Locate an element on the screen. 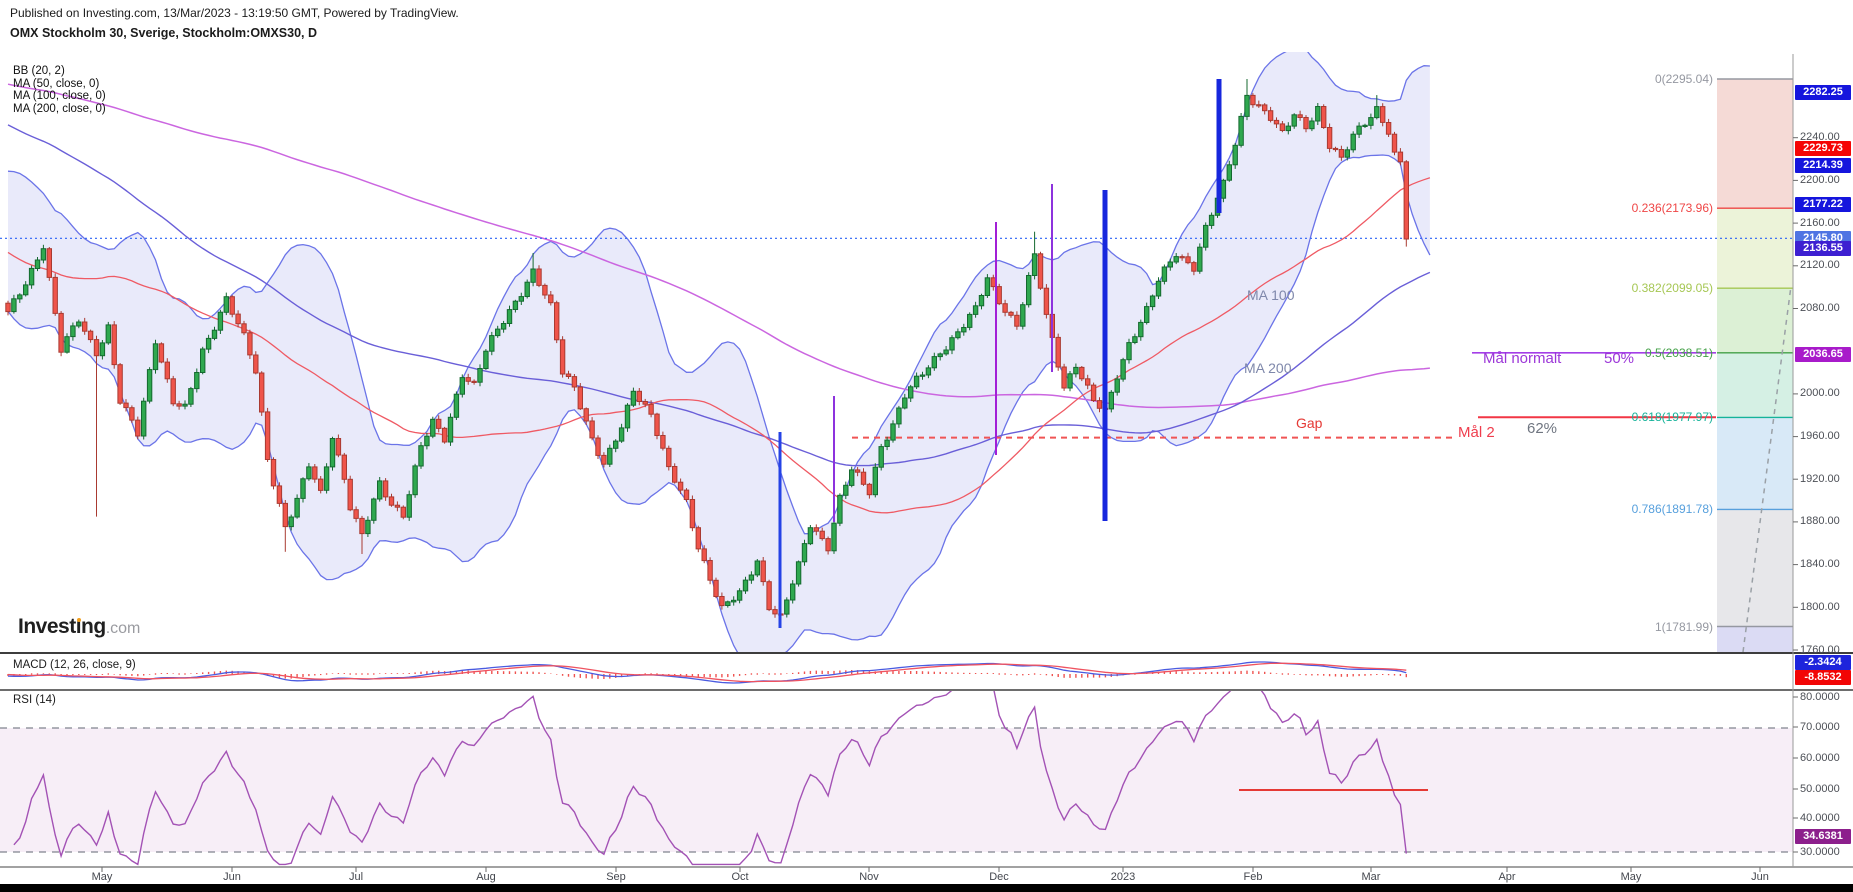 This screenshot has height=892, width=1853. time-axis-month: 2023 is located at coordinates (1123, 877).